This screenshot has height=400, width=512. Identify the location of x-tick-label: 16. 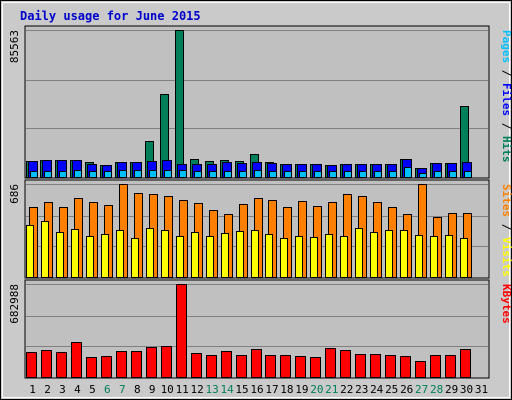
(256, 389).